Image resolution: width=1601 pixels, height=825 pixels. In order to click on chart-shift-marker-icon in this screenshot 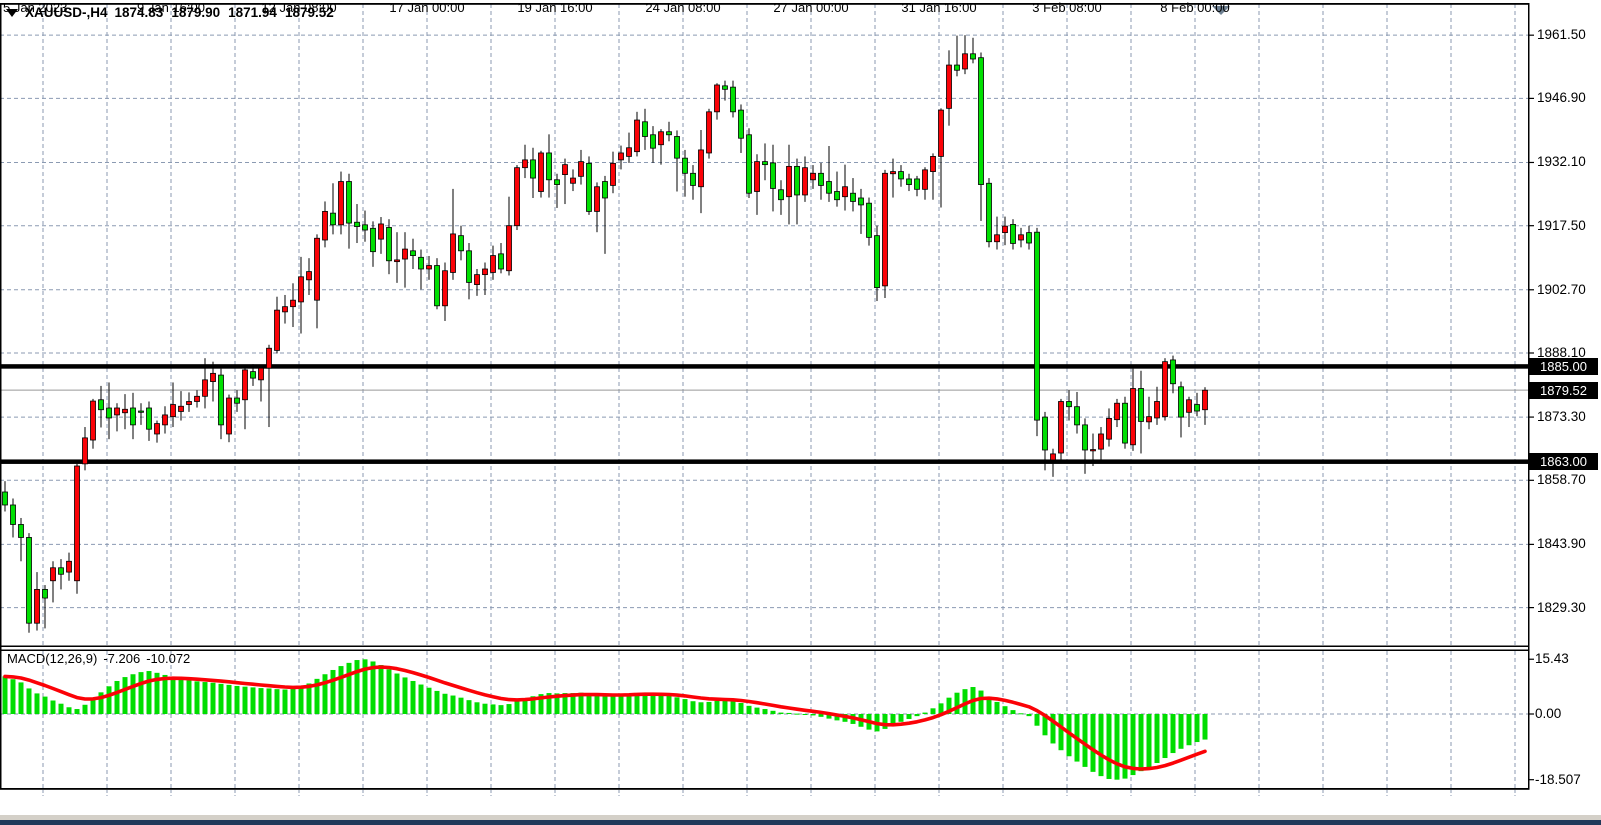, I will do `click(1221, 10)`.